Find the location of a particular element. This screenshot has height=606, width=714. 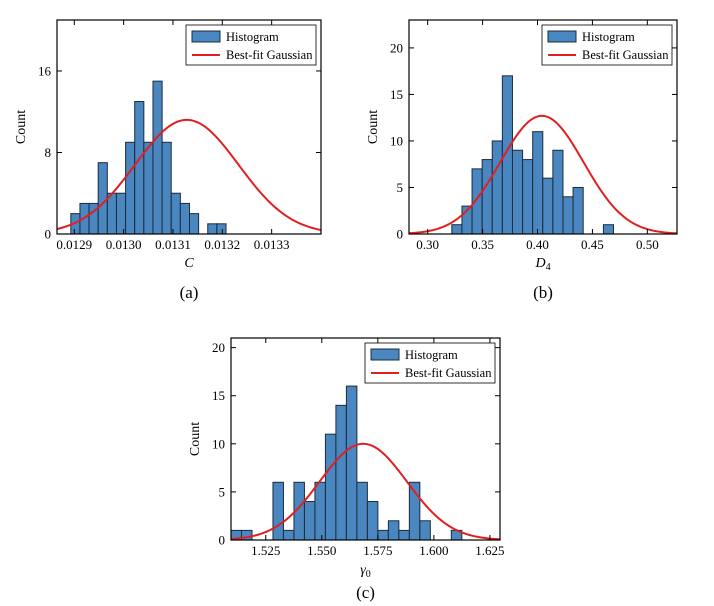

legend-box is located at coordinates (251, 45).